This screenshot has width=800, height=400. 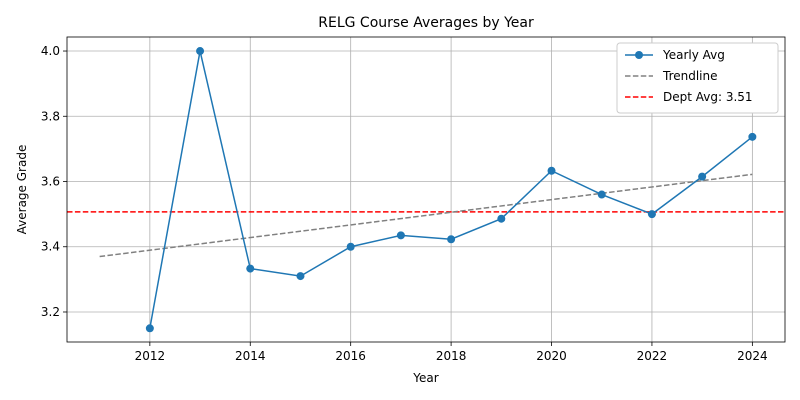 I want to click on y-axis-label: Average Grade, so click(x=22, y=190).